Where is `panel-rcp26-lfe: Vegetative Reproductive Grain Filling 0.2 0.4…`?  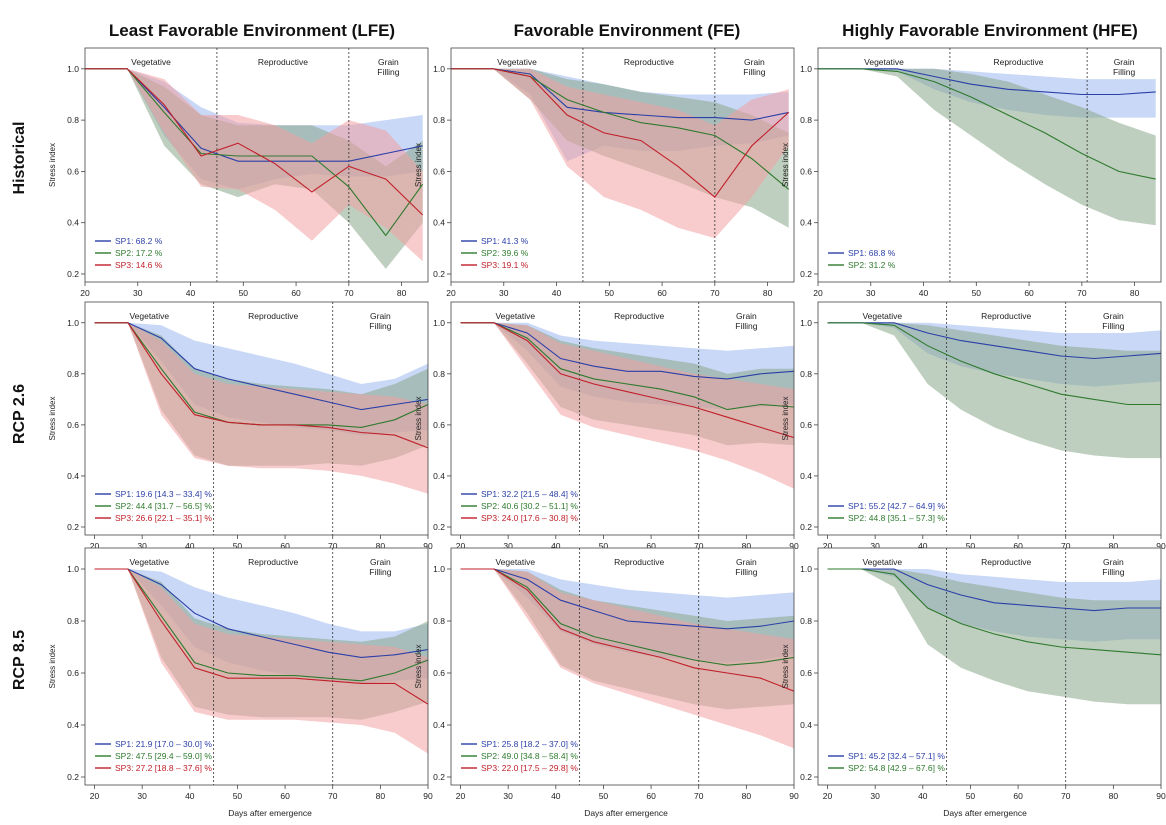 panel-rcp26-lfe: Vegetative Reproductive Grain Filling 0.2 0.4… is located at coordinates (240, 426).